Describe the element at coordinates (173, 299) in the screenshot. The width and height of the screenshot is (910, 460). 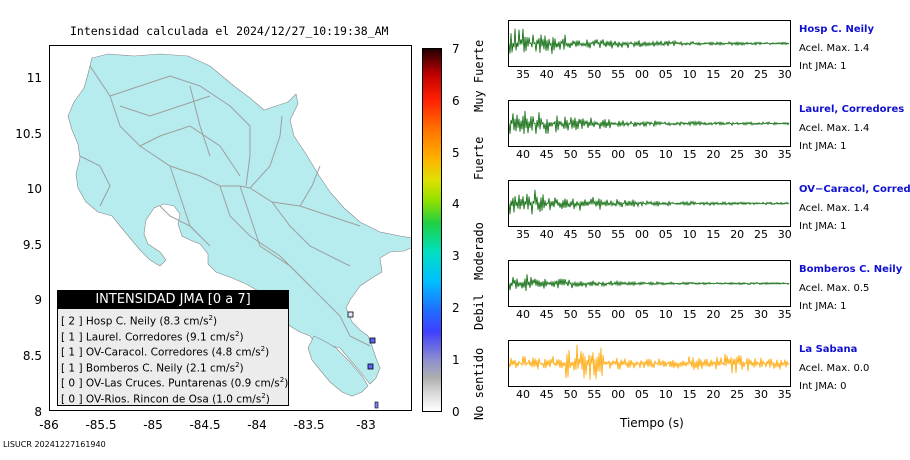
I see `legend-title: INTENSIDAD JMA [0 a 7]` at that location.